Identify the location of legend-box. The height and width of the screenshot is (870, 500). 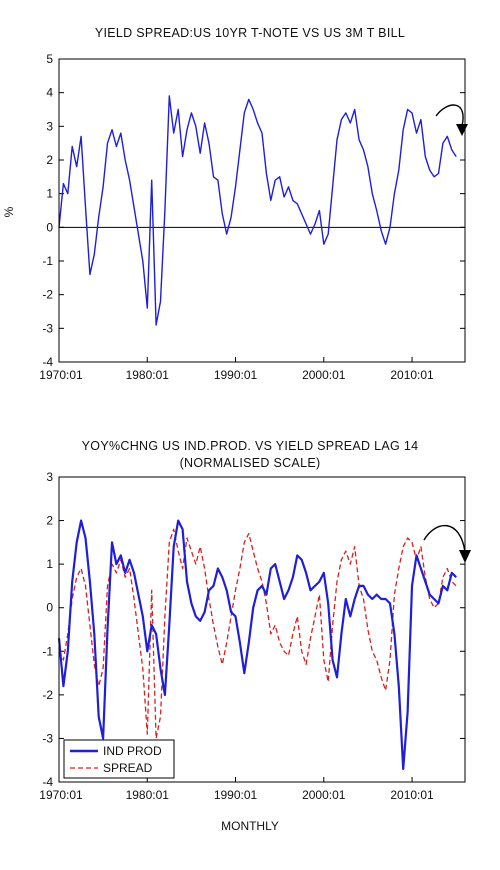
(119, 759).